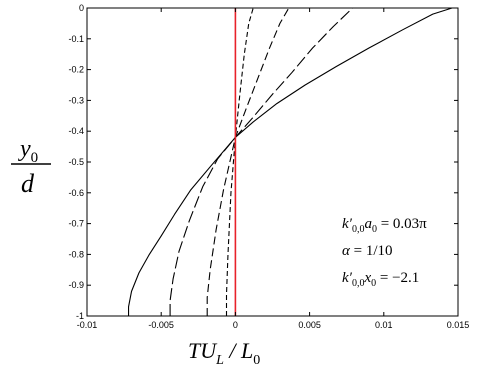 This screenshot has height=367, width=480. What do you see at coordinates (80, 316) in the screenshot?
I see `y-tick-label: -1` at bounding box center [80, 316].